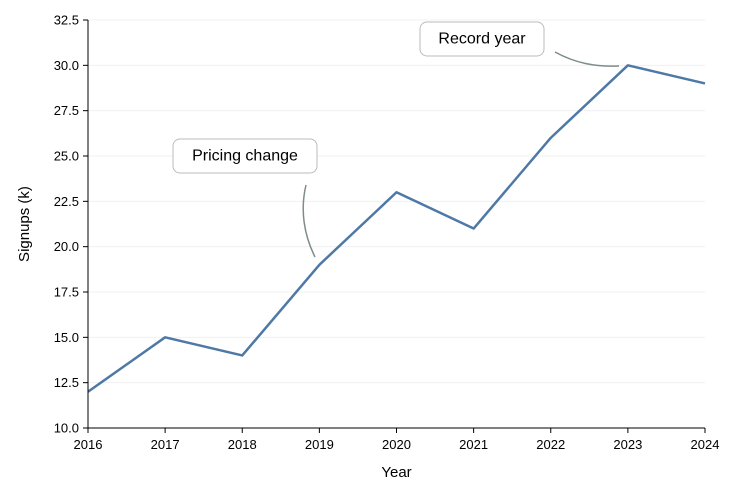  I want to click on x-tick-label: 2019, so click(319, 444).